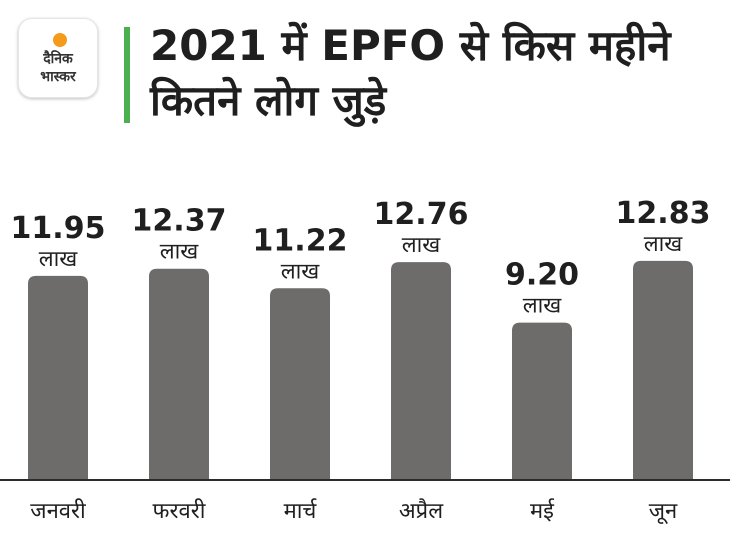 This screenshot has height=548, width=730. Describe the element at coordinates (542, 511) in the screenshot. I see `x-tick-label: मई` at that location.